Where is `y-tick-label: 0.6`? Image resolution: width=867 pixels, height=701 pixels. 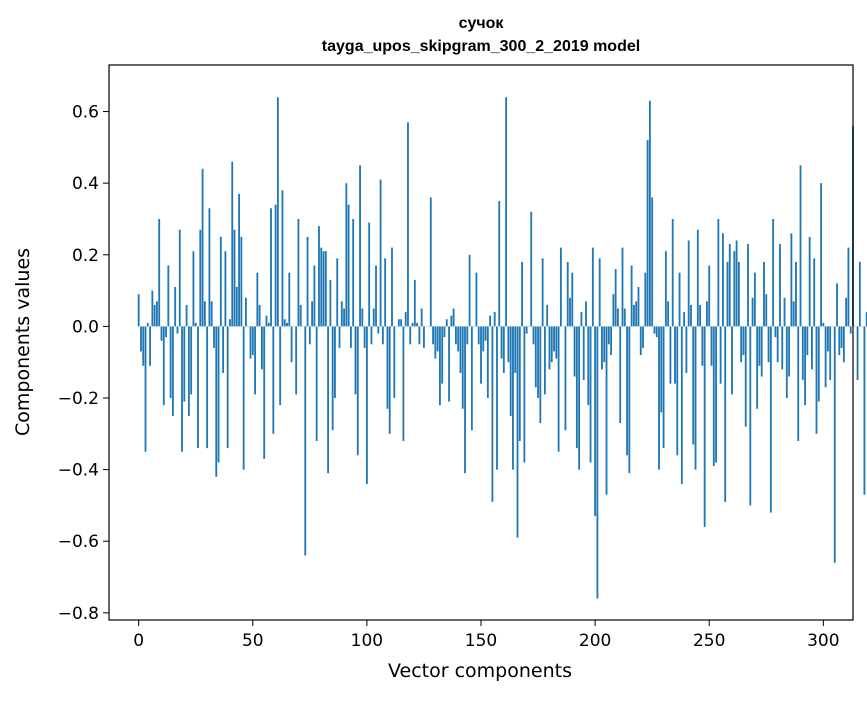
y-tick-label: 0.6 is located at coordinates (85, 113).